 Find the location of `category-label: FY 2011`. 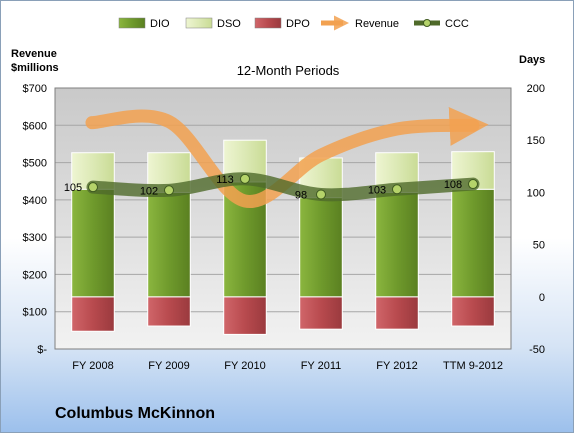

category-label: FY 2011 is located at coordinates (321, 366).